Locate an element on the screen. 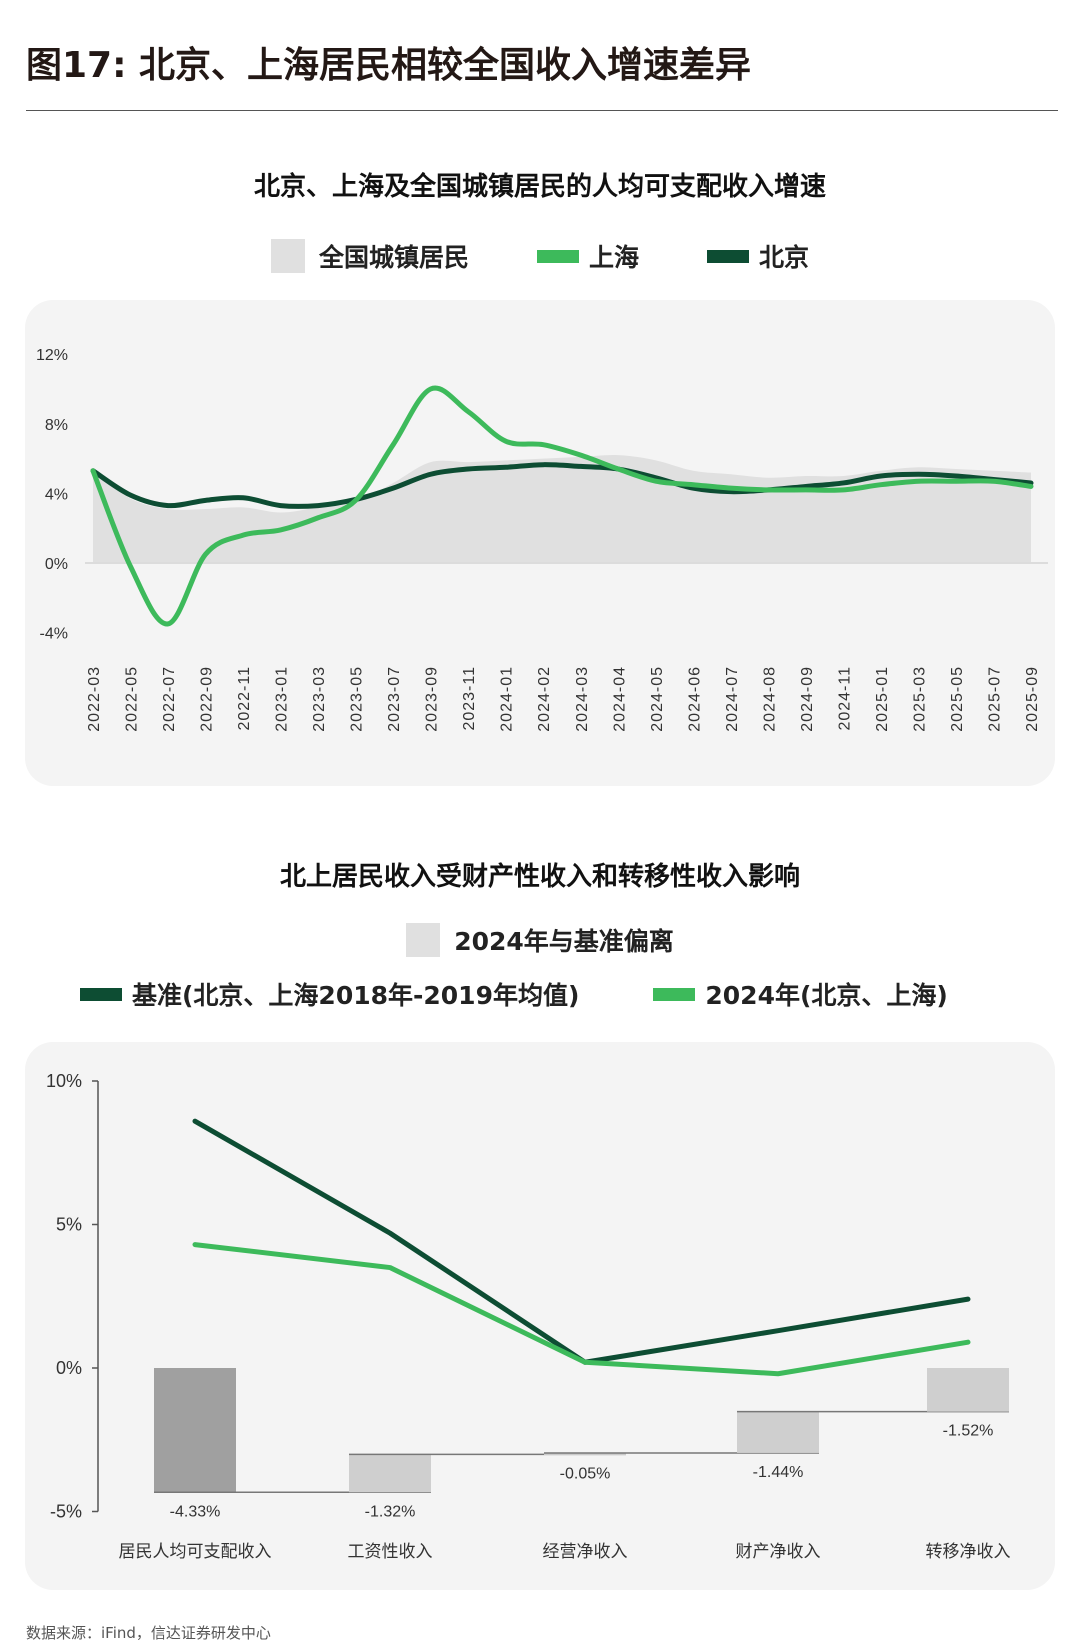  y-tick-label: 5% is located at coordinates (69, 1225).